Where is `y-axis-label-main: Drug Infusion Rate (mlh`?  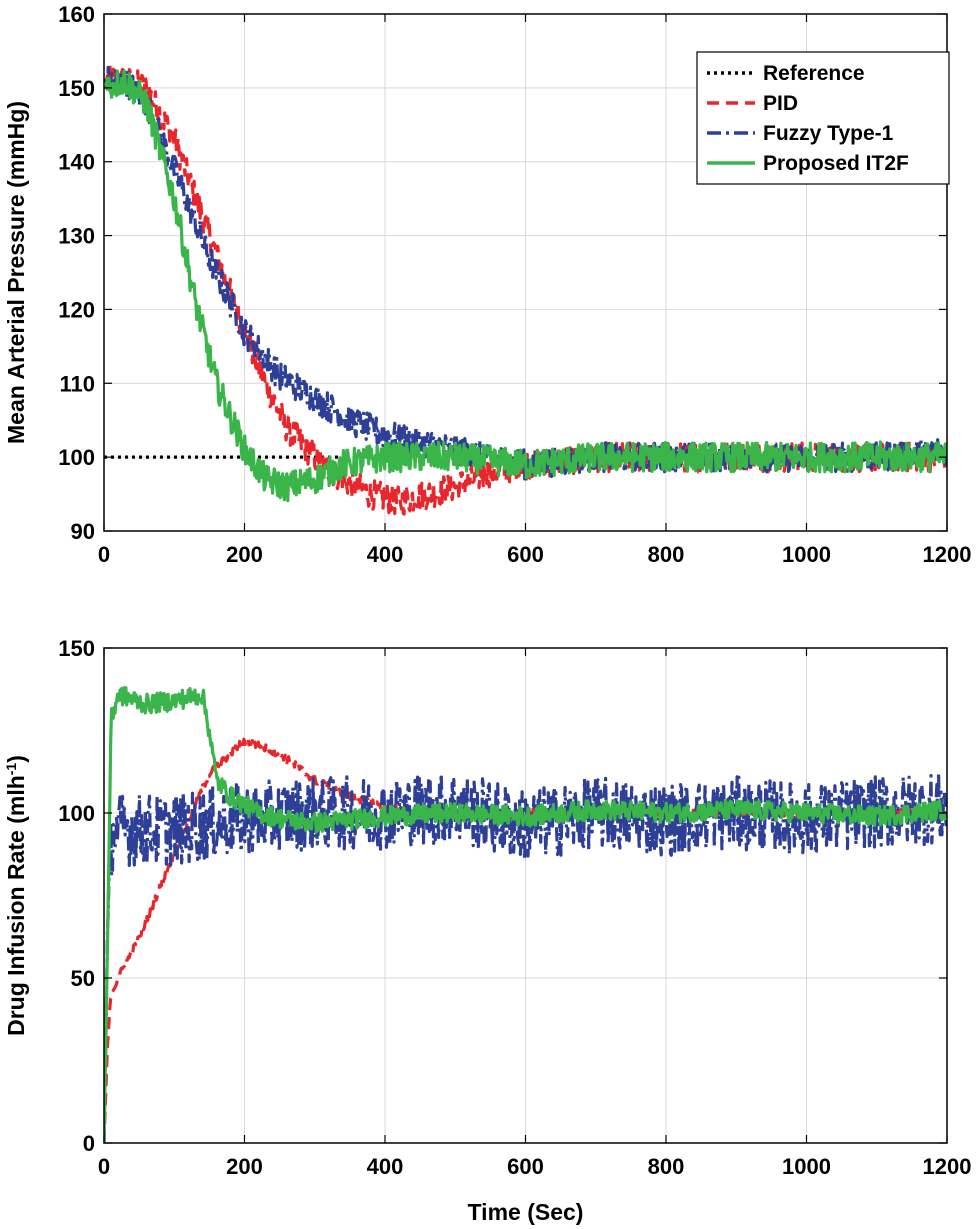 y-axis-label-main: Drug Infusion Rate (mlh is located at coordinates (16, 905).